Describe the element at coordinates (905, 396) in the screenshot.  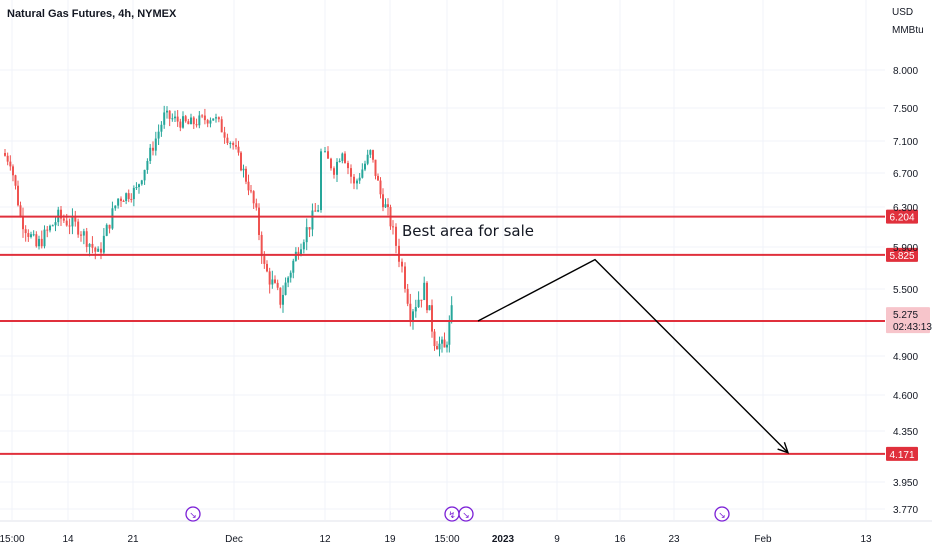
I see `y-tick-label: 4.600` at that location.